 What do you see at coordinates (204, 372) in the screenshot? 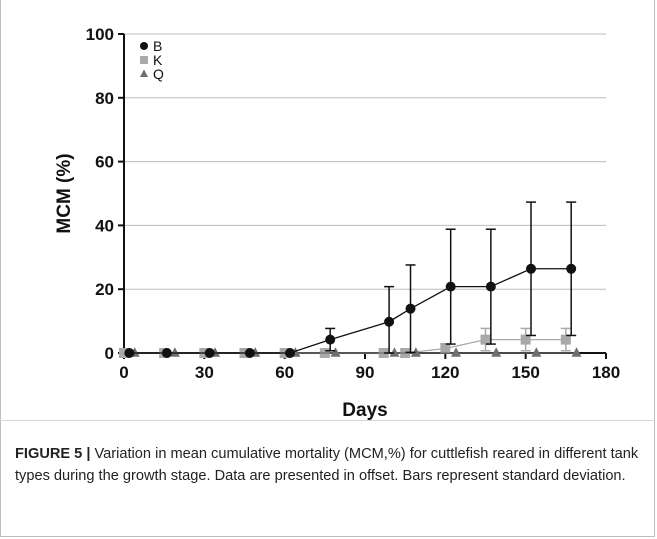
I see `x-tick-label: 30` at bounding box center [204, 372].